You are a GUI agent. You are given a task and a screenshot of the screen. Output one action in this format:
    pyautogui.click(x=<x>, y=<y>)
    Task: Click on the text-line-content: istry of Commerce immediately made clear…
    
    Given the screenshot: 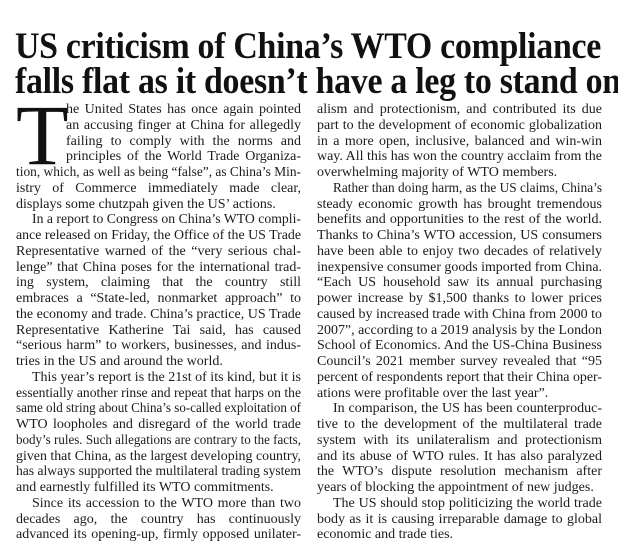 What is the action you would take?
    pyautogui.click(x=158, y=188)
    